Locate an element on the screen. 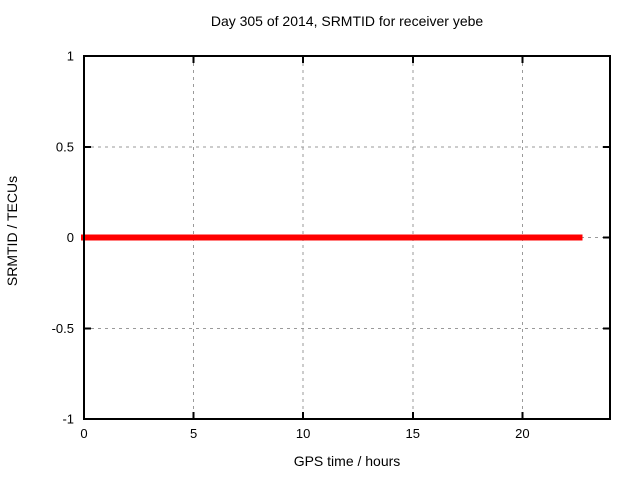 The image size is (640, 480). x-tick-label: 15 is located at coordinates (413, 433).